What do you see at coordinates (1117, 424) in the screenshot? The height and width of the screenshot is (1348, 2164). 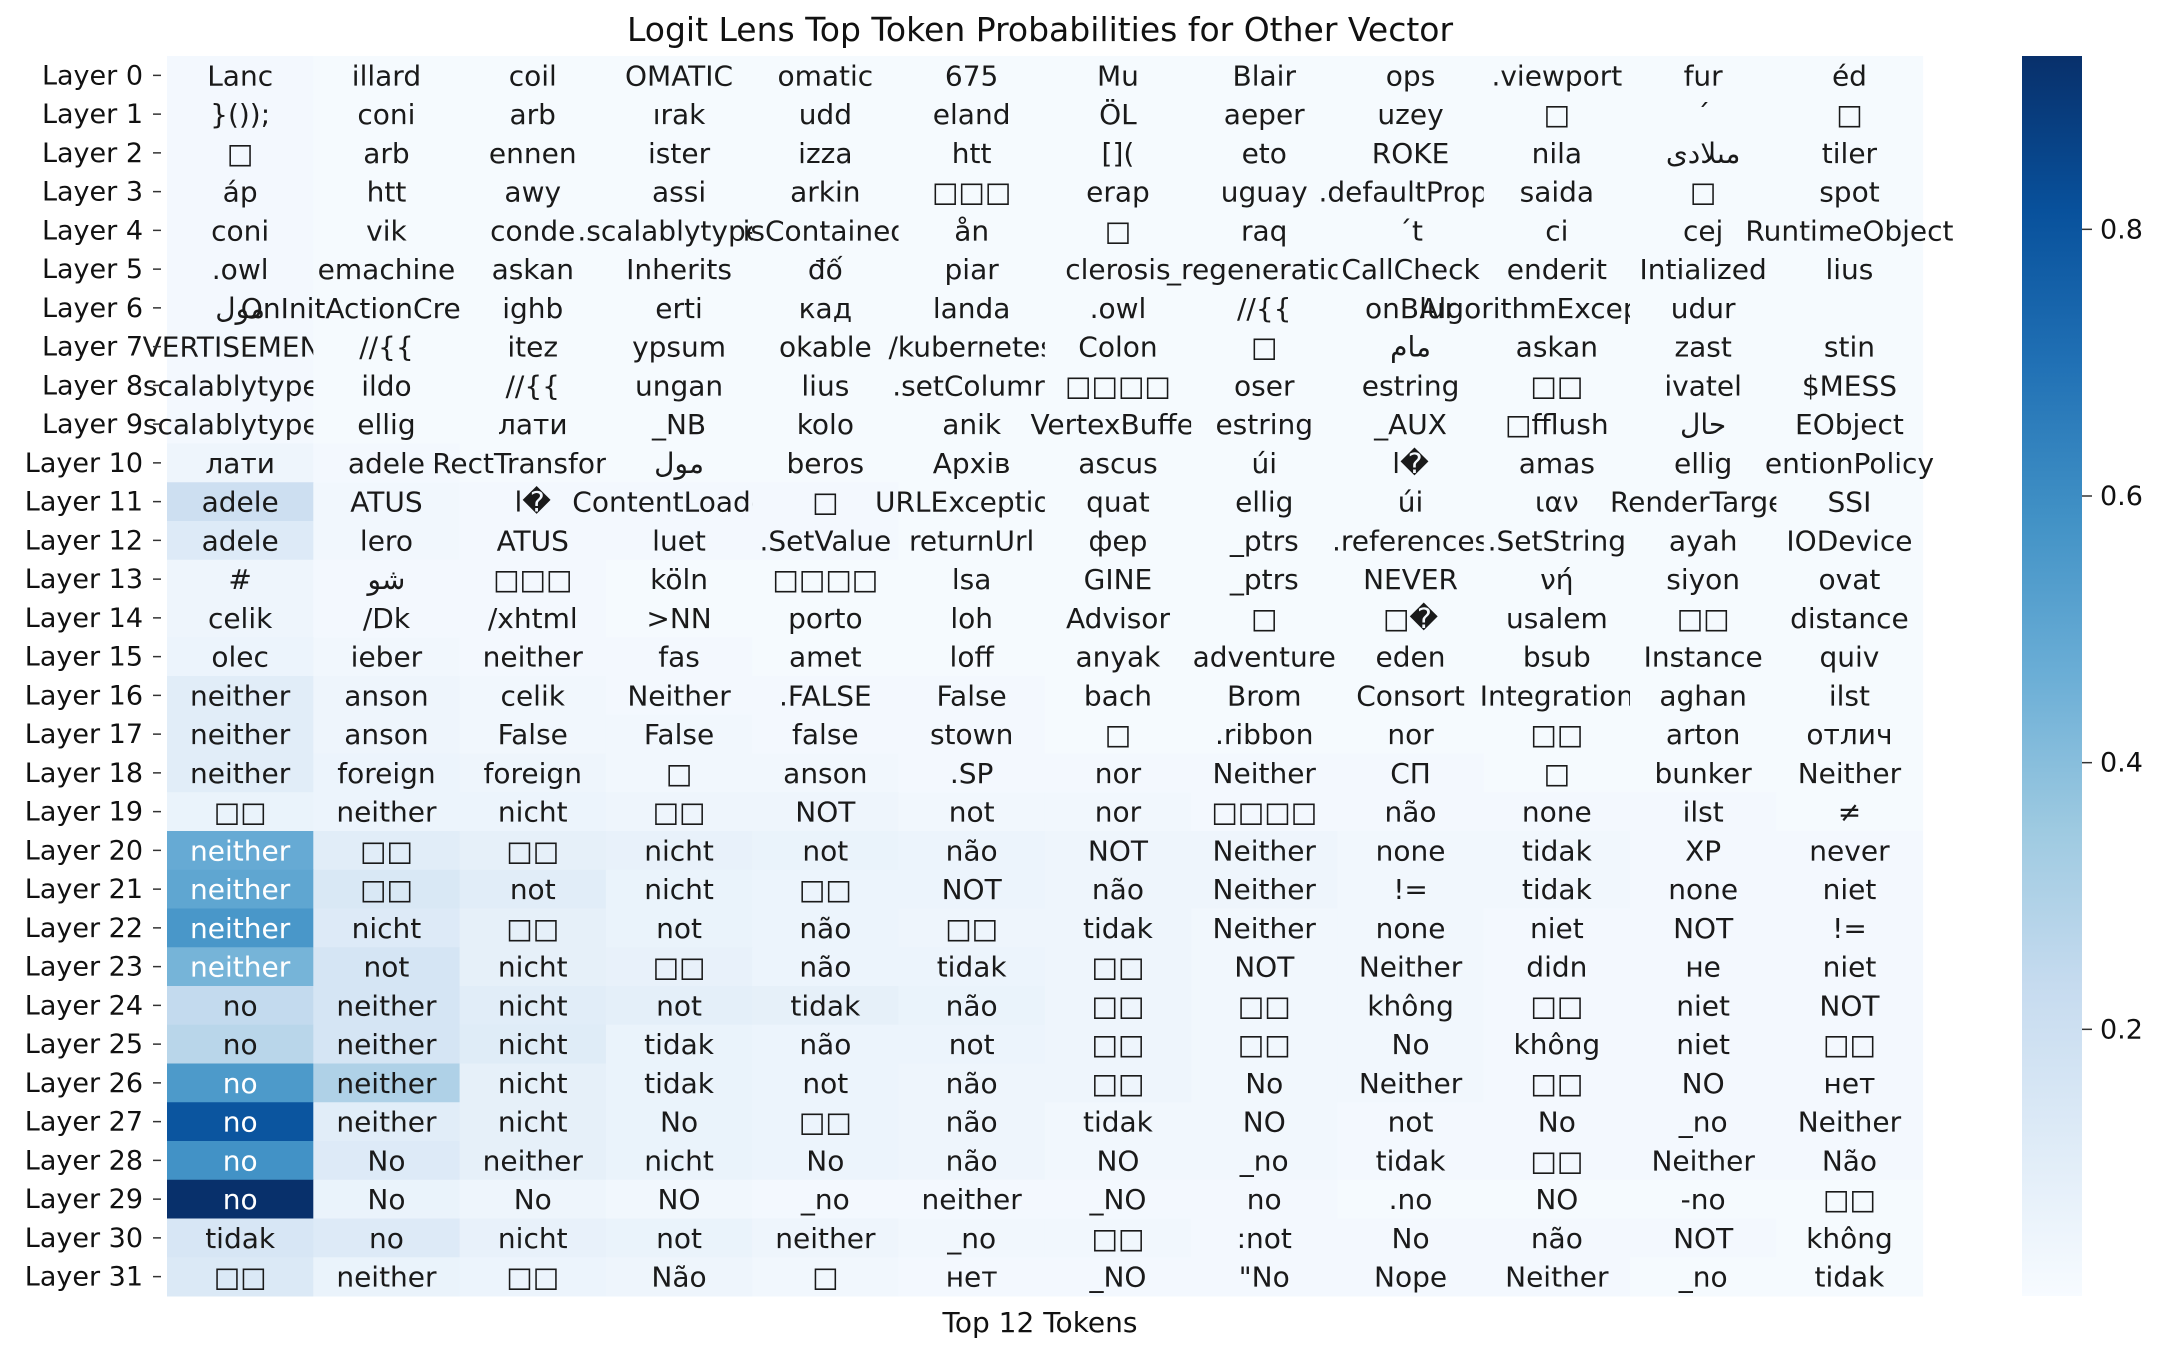 I see `cell-token-label: VertexBuffer` at bounding box center [1117, 424].